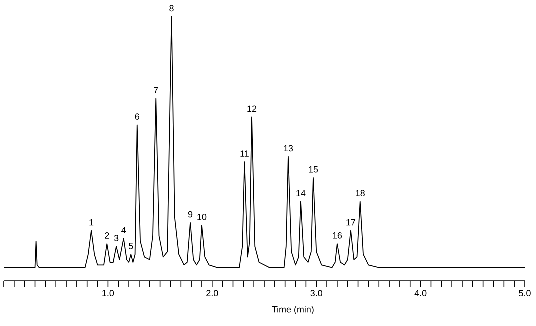 This screenshot has width=536, height=326. What do you see at coordinates (337, 235) in the screenshot?
I see `annotation: 16` at bounding box center [337, 235].